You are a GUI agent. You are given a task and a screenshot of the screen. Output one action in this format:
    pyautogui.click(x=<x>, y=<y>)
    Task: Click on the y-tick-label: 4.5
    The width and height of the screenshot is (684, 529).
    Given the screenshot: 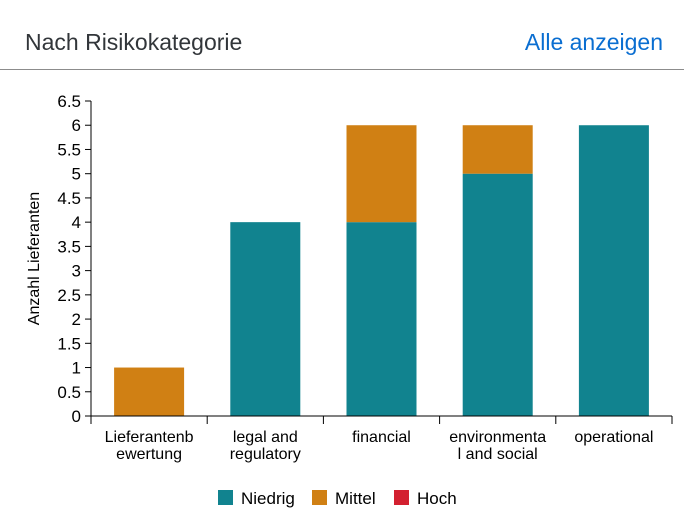 What is the action you would take?
    pyautogui.click(x=69, y=198)
    